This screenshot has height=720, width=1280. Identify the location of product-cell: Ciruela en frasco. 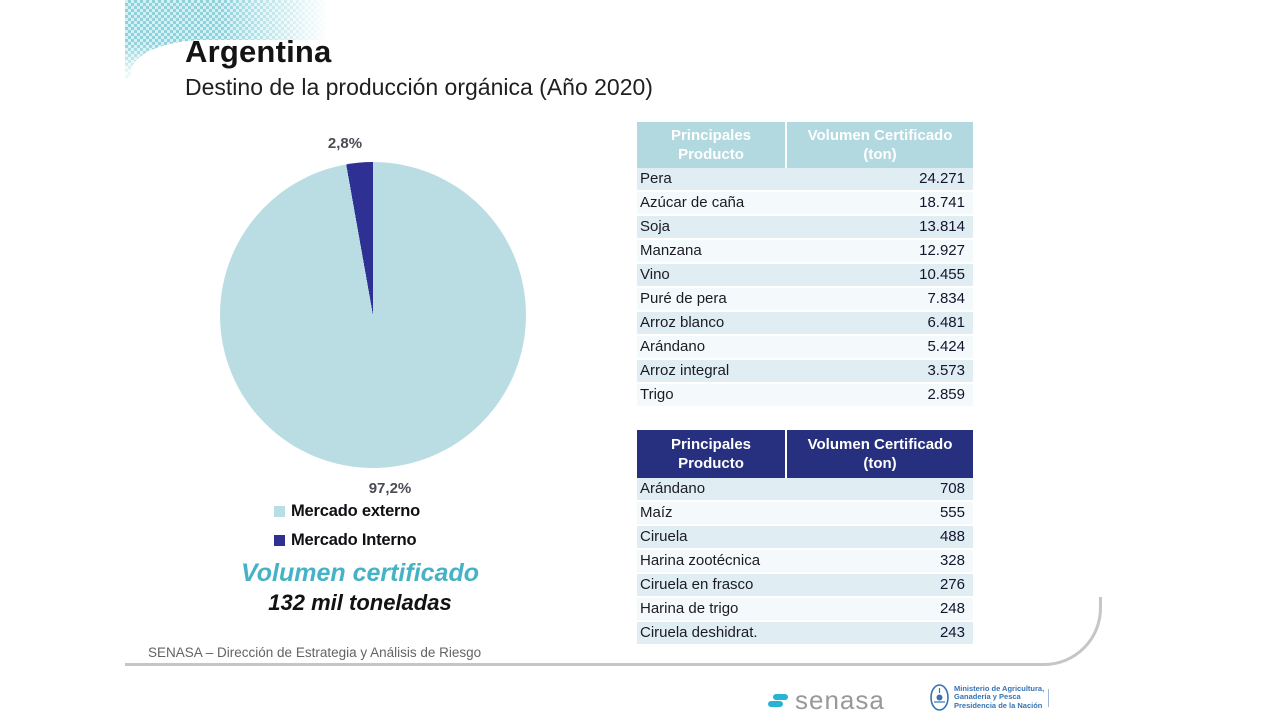
(697, 584).